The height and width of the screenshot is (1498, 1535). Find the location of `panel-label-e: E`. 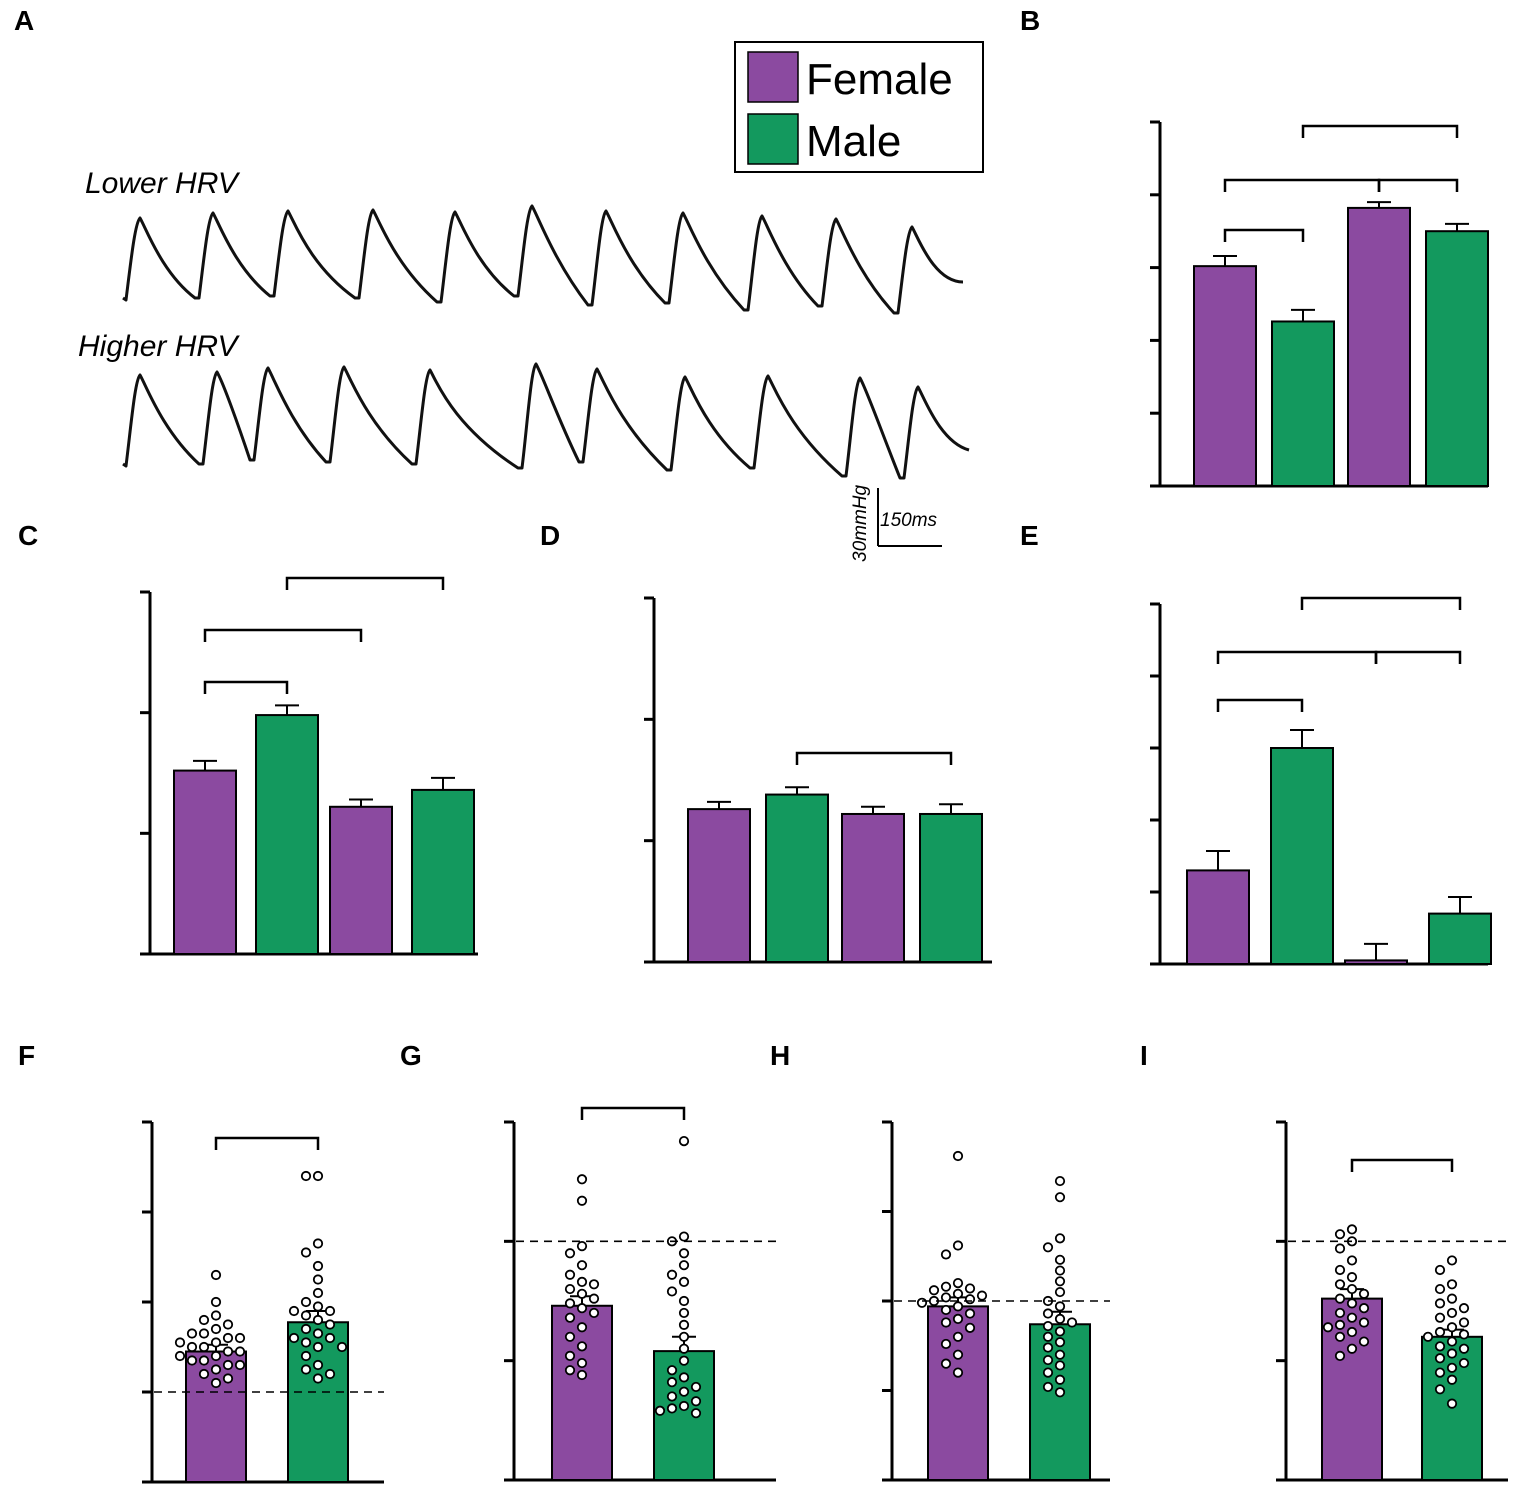

panel-label-e: E is located at coordinates (1029, 535).